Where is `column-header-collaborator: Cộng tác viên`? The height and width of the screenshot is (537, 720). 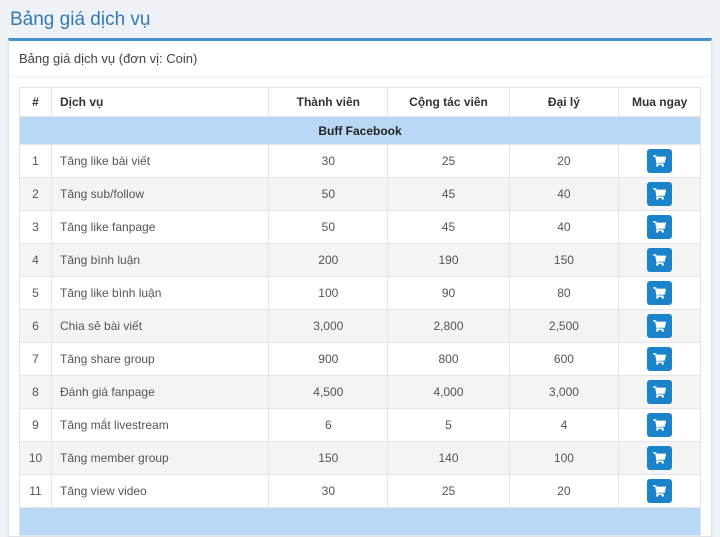
column-header-collaborator: Cộng tác viên is located at coordinates (448, 102).